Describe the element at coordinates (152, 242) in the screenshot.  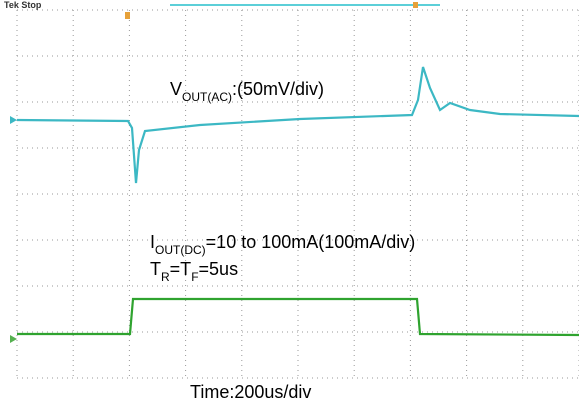
I see `label-part: I` at that location.